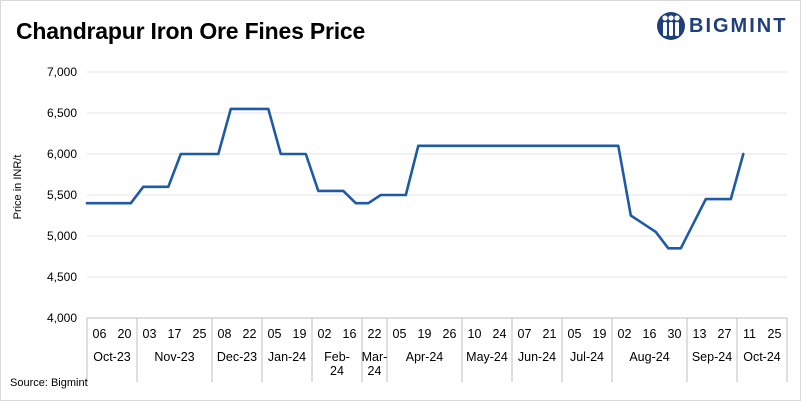 The height and width of the screenshot is (401, 801). I want to click on month-label: Oct-23, so click(112, 357).